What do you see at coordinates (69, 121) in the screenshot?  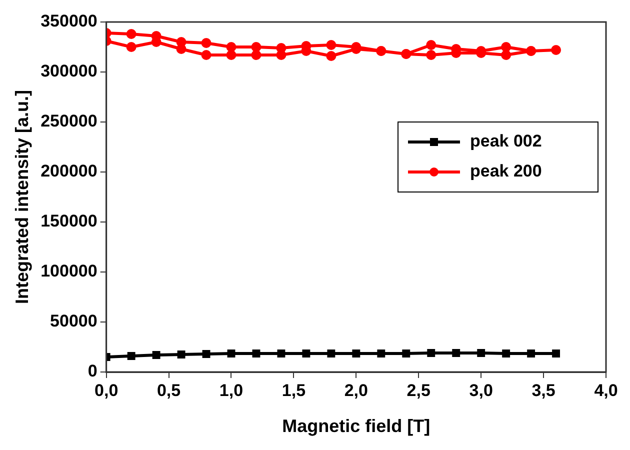 I see `y-tick-label: 250000` at bounding box center [69, 121].